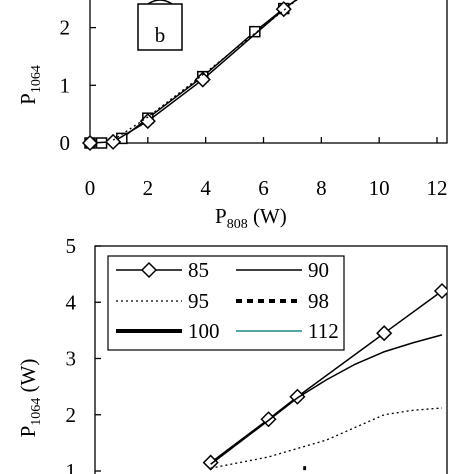  What do you see at coordinates (318, 301) in the screenshot?
I see `legend-label-98: 98` at bounding box center [318, 301].